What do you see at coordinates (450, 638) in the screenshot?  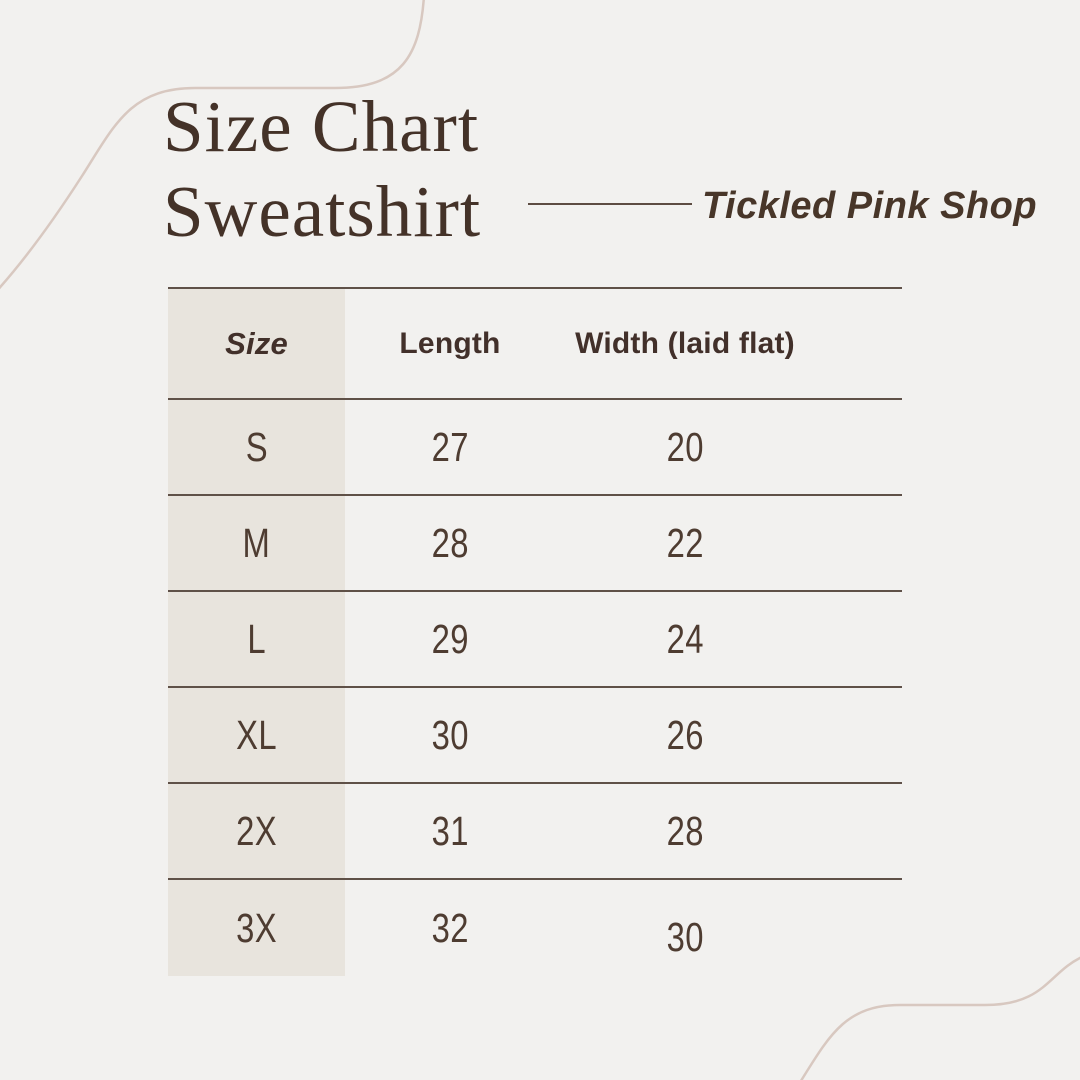 I see `length-cell: 29` at bounding box center [450, 638].